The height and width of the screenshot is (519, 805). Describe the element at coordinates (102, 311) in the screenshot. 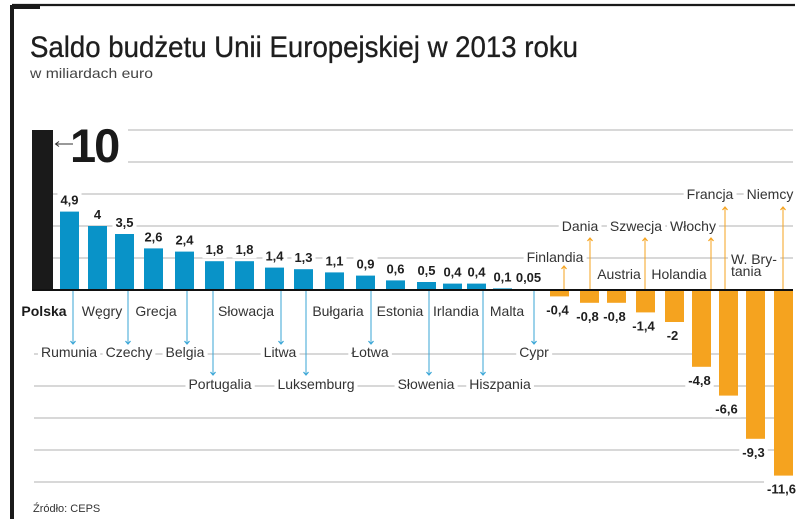

I see `category-label-wegry: Węgry` at that location.